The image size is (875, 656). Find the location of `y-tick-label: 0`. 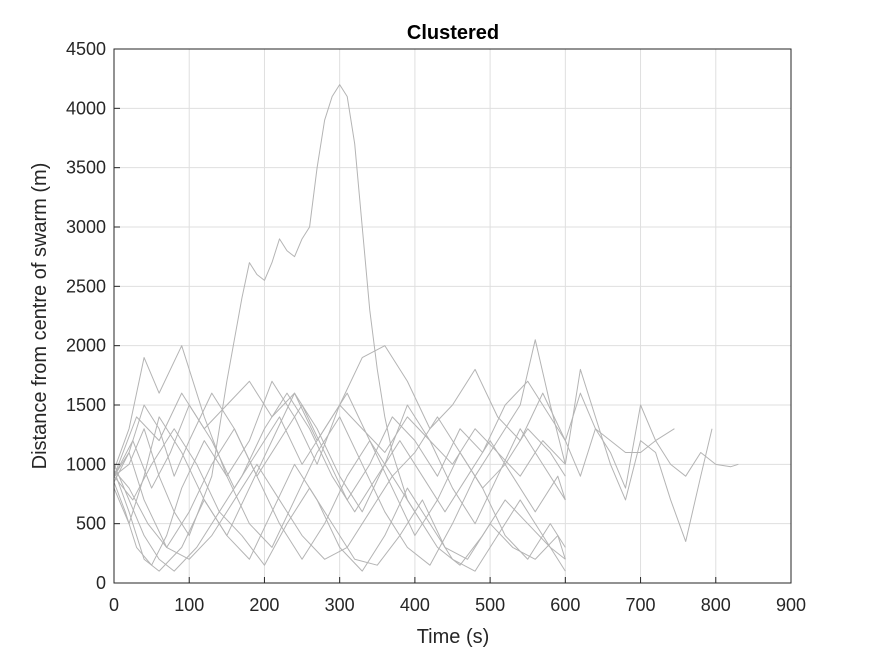

y-tick-label: 0 is located at coordinates (101, 583).